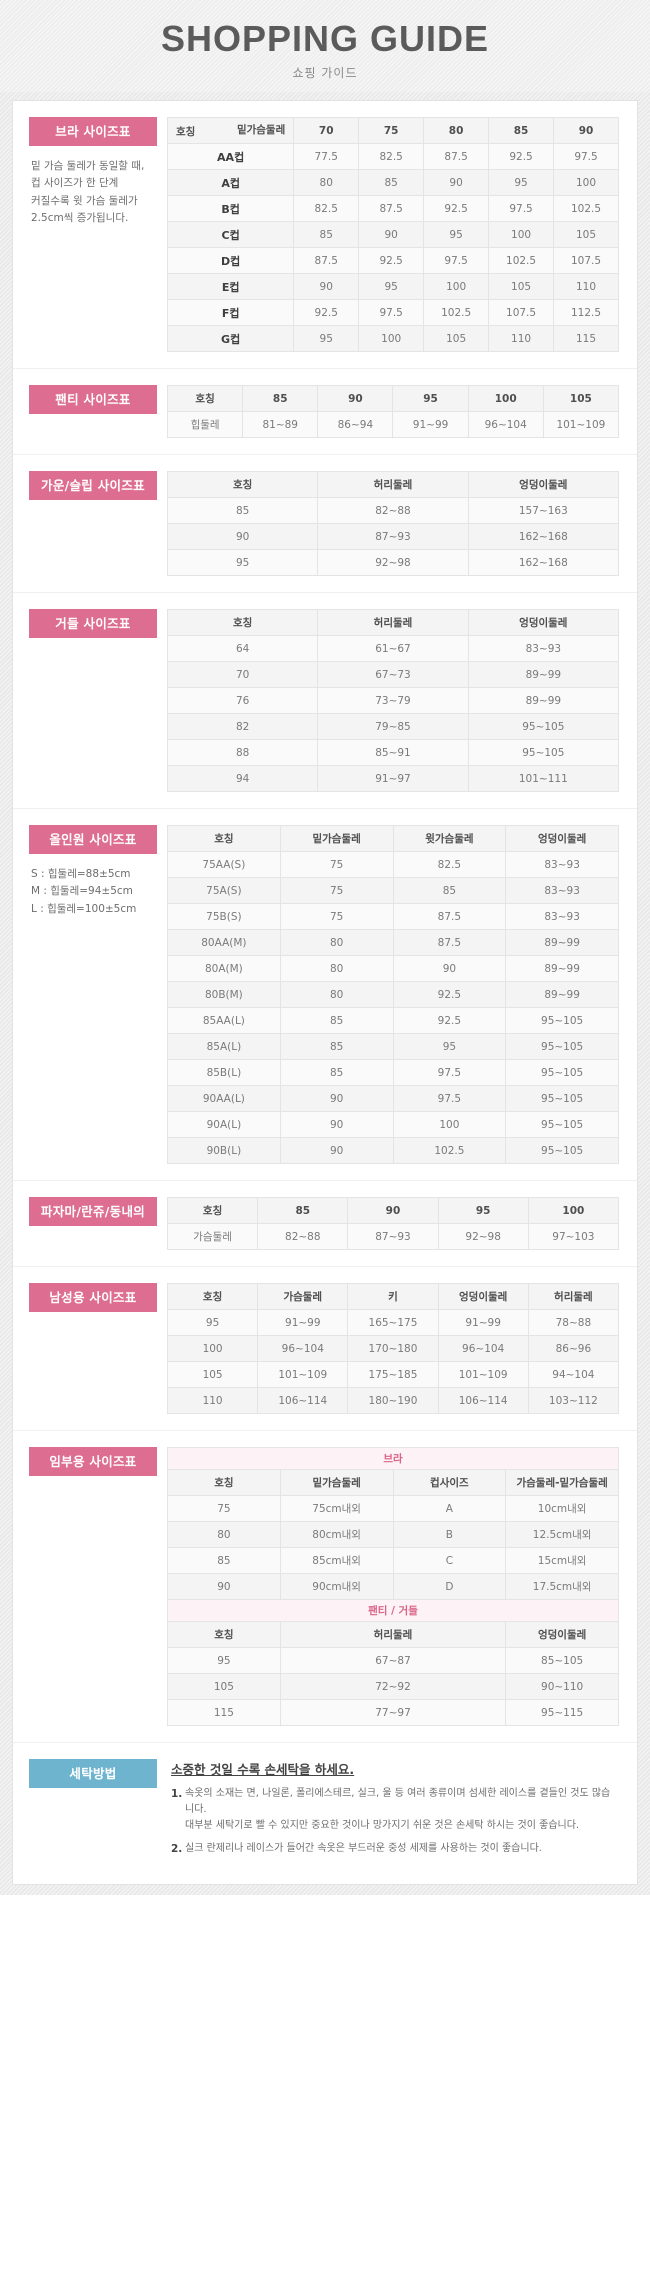  What do you see at coordinates (336, 1586) in the screenshot?
I see `maternity-bra-cell: 90cm내외` at bounding box center [336, 1586].